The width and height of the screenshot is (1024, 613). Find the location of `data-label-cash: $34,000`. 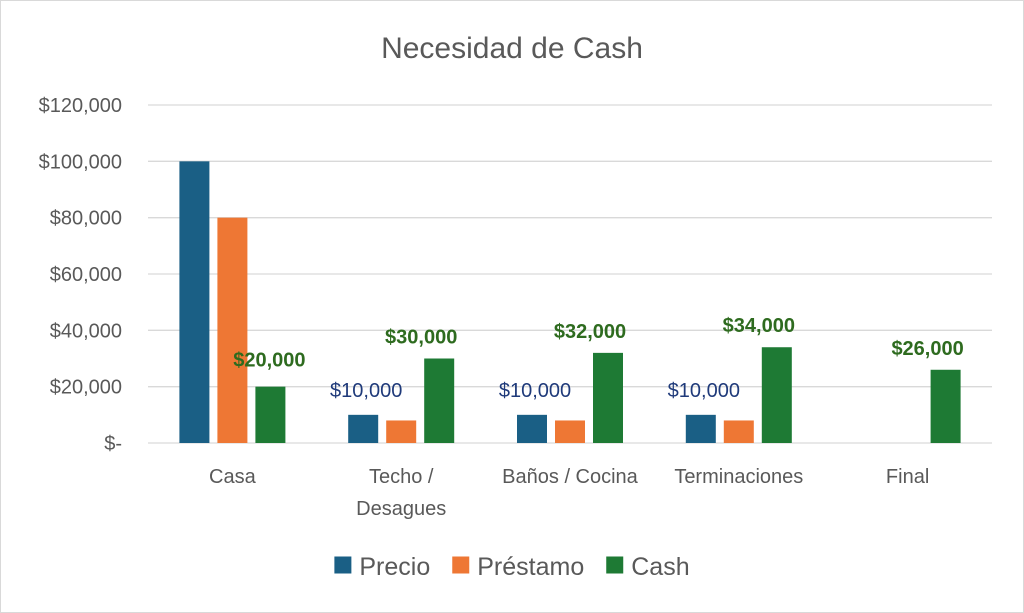

data-label-cash: $34,000 is located at coordinates (759, 326).